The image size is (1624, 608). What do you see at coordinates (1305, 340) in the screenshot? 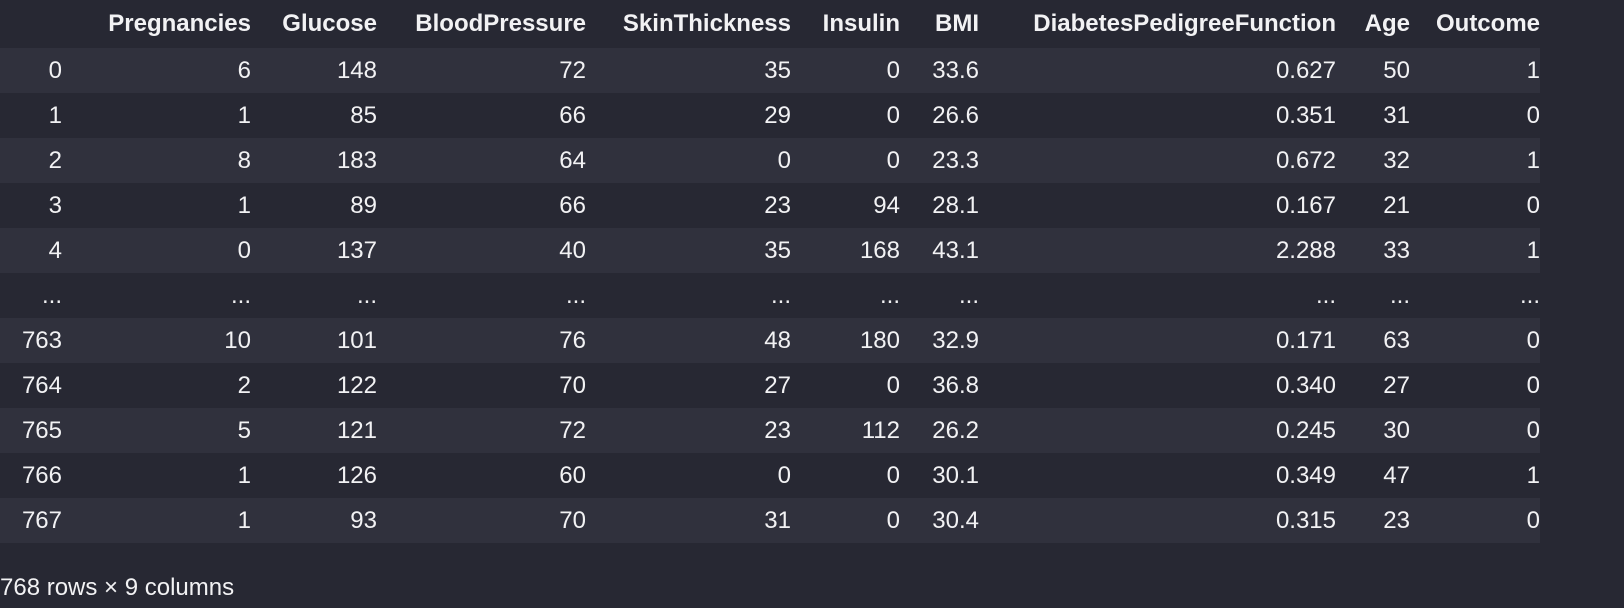
I see `table-cell: 0.171` at bounding box center [1305, 340].